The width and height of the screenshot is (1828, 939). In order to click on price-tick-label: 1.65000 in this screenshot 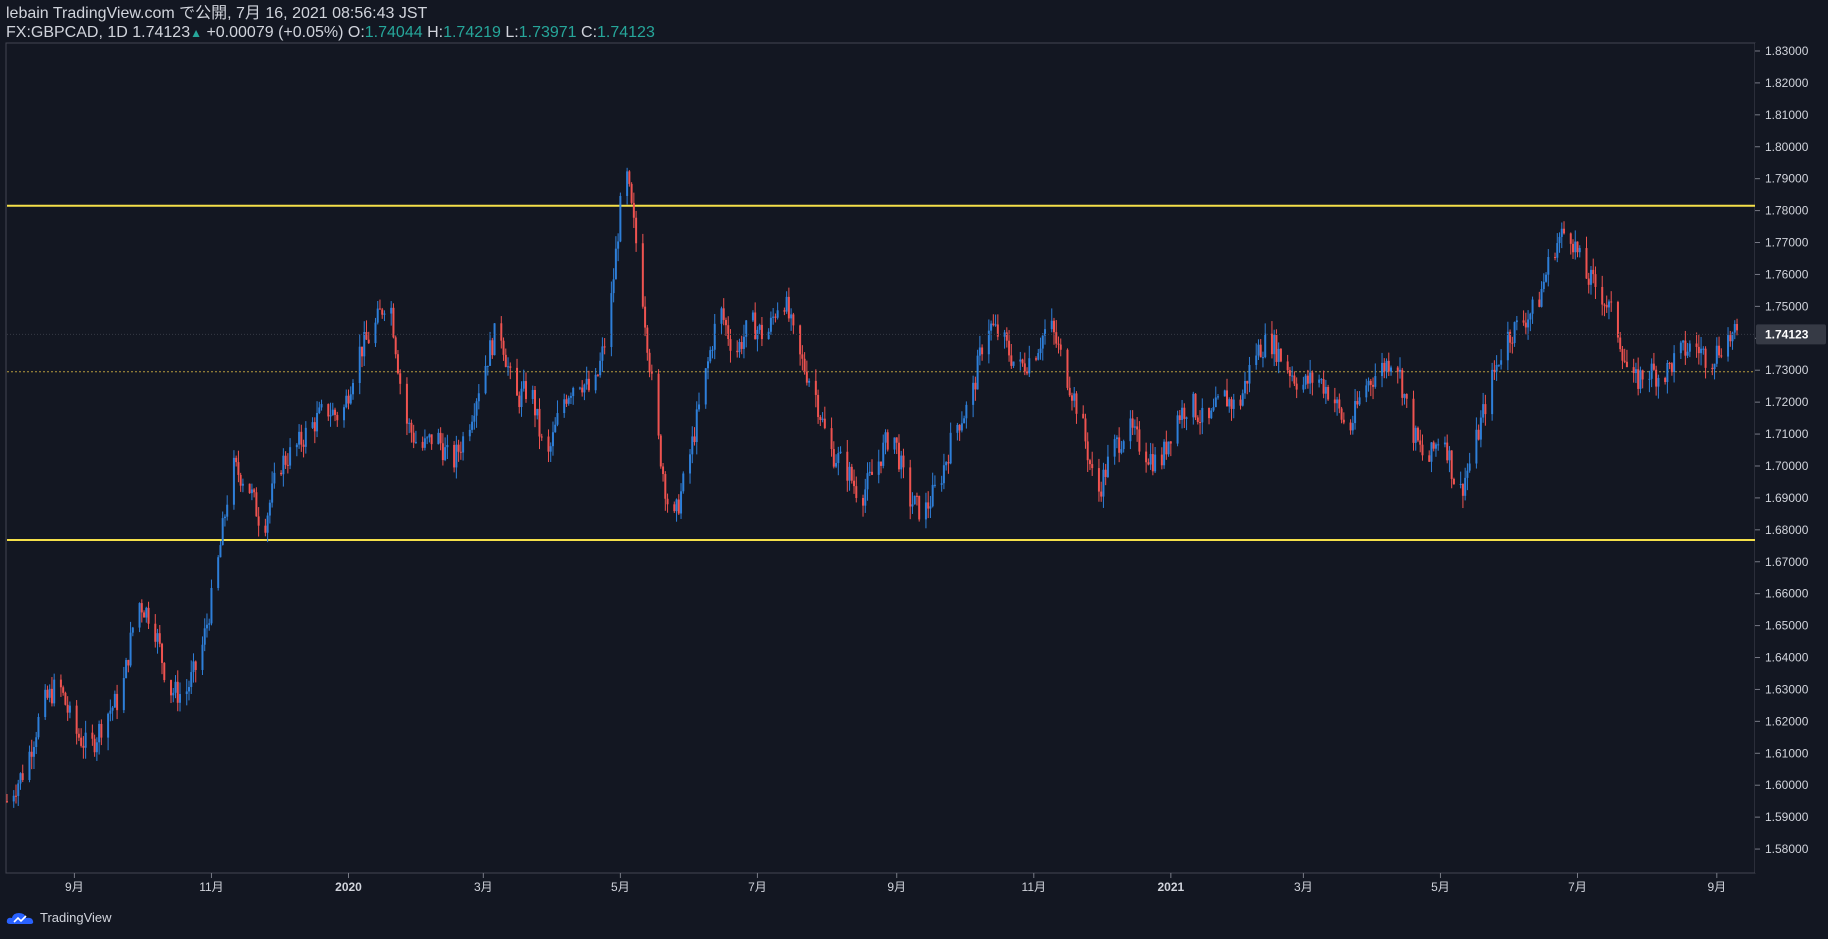, I will do `click(1787, 626)`.